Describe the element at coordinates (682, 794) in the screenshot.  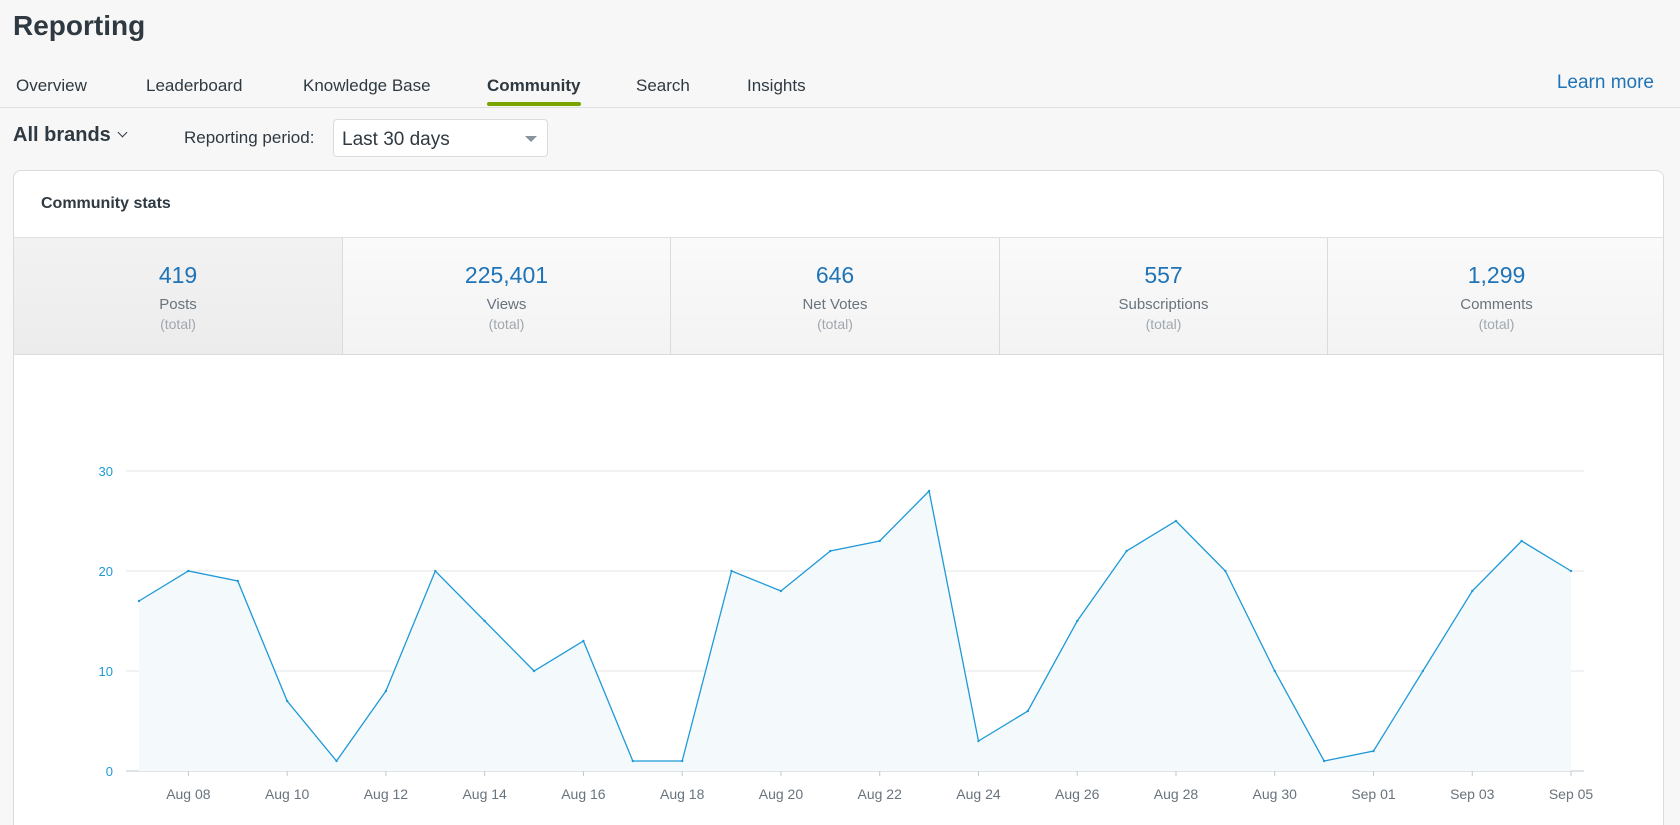
I see `x-tick-label: Aug 18` at that location.